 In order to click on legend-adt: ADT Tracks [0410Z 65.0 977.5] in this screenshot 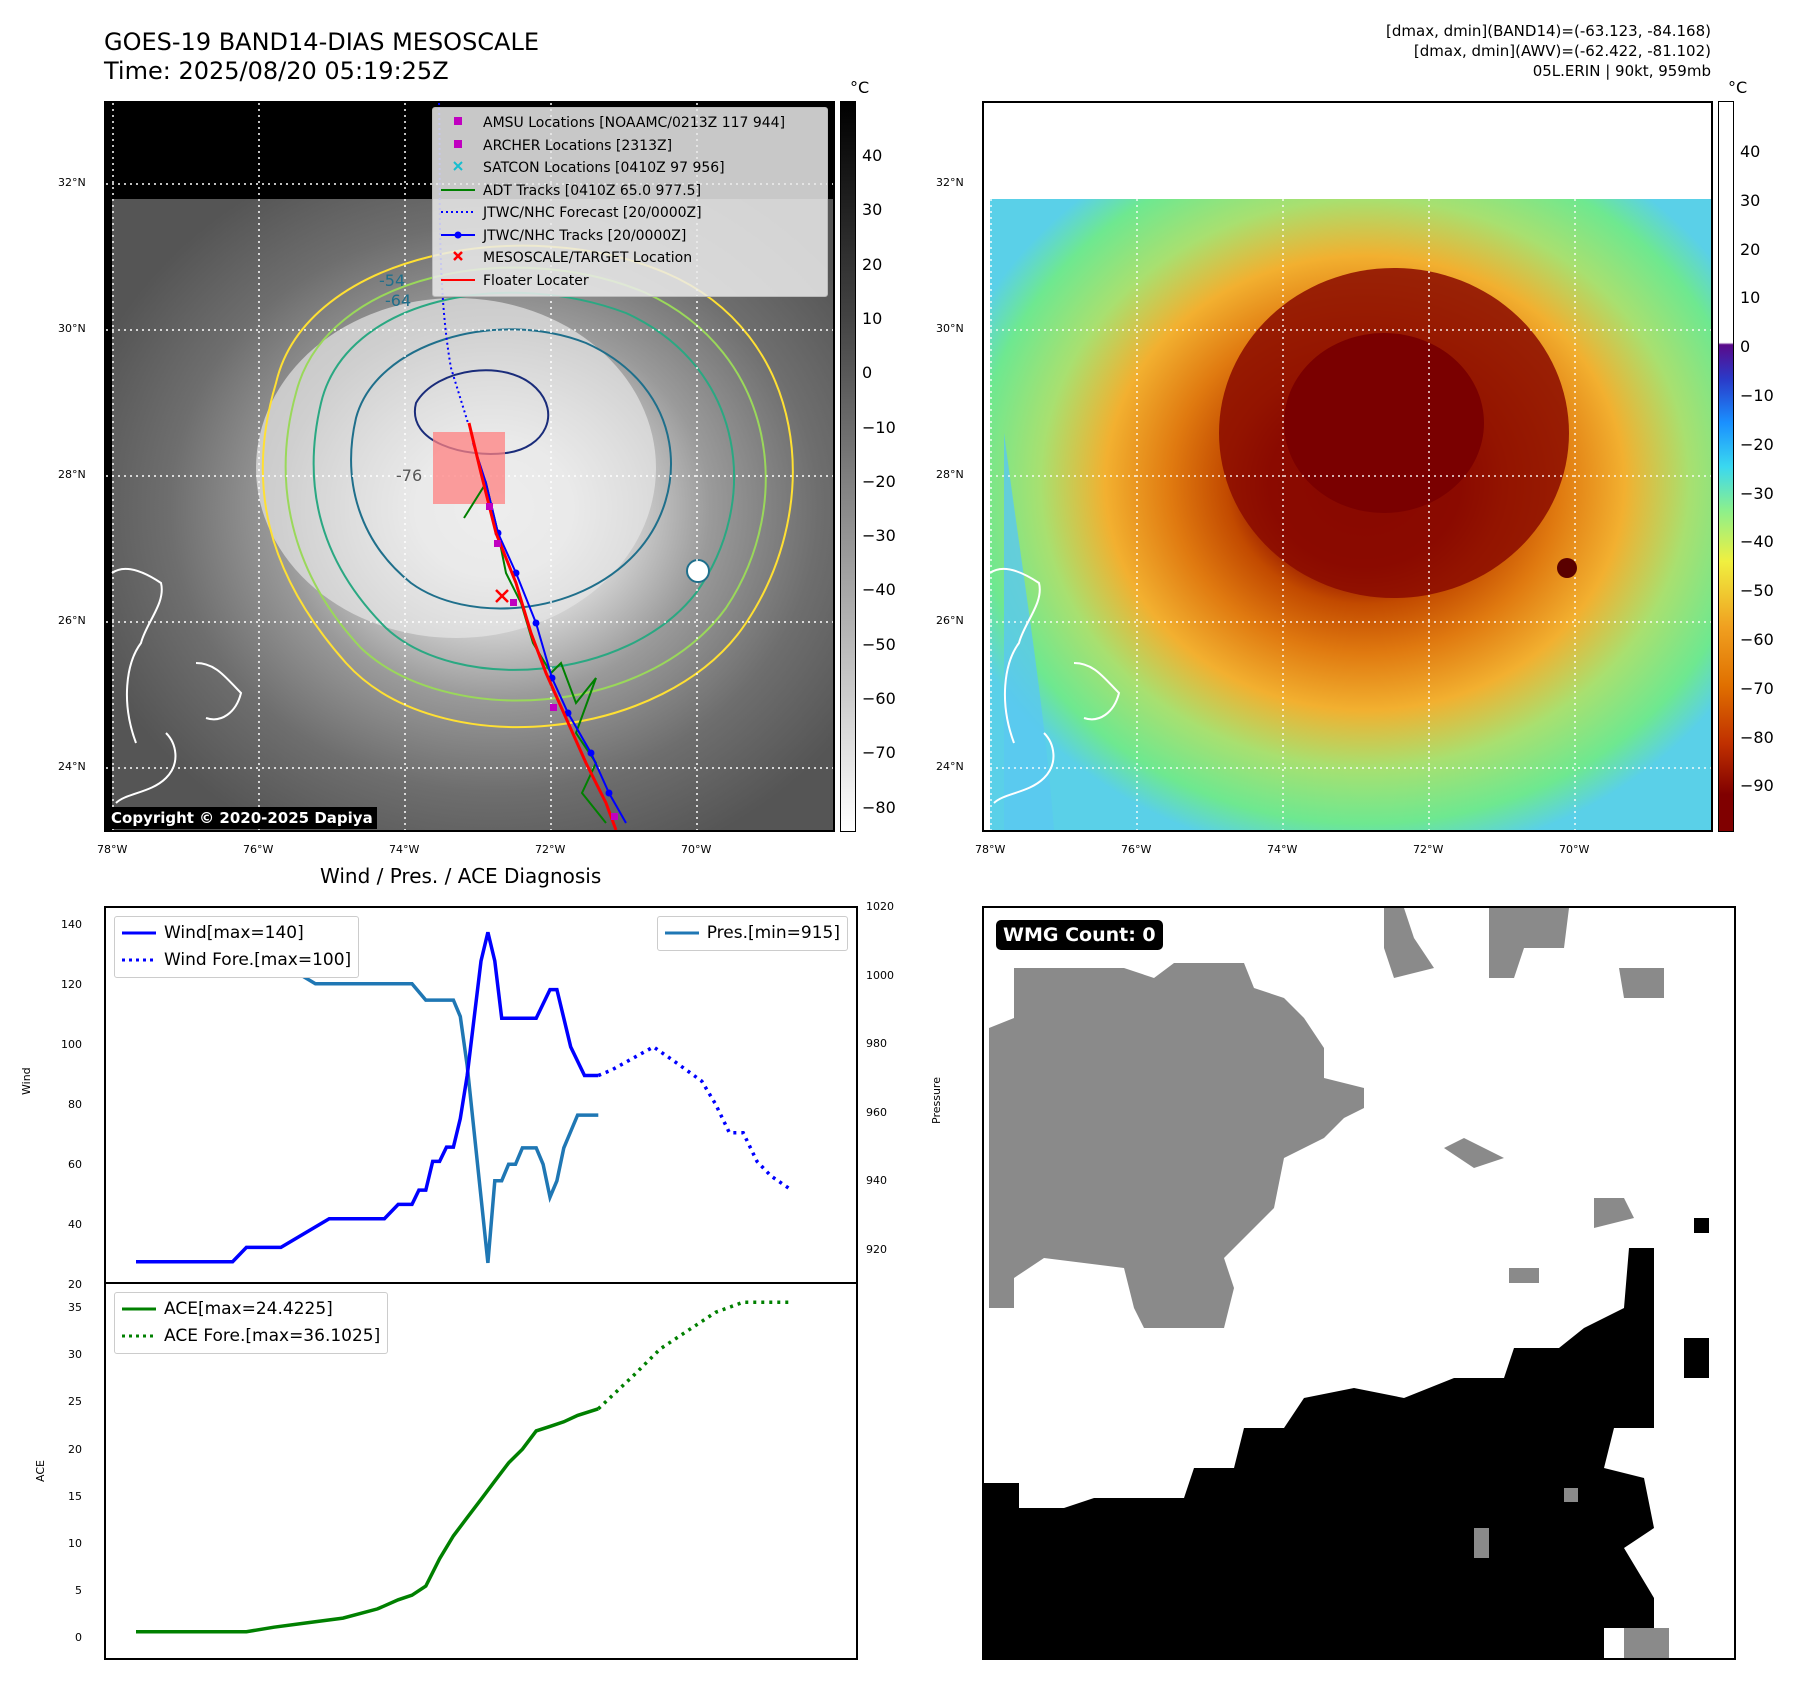, I will do `click(630, 191)`.